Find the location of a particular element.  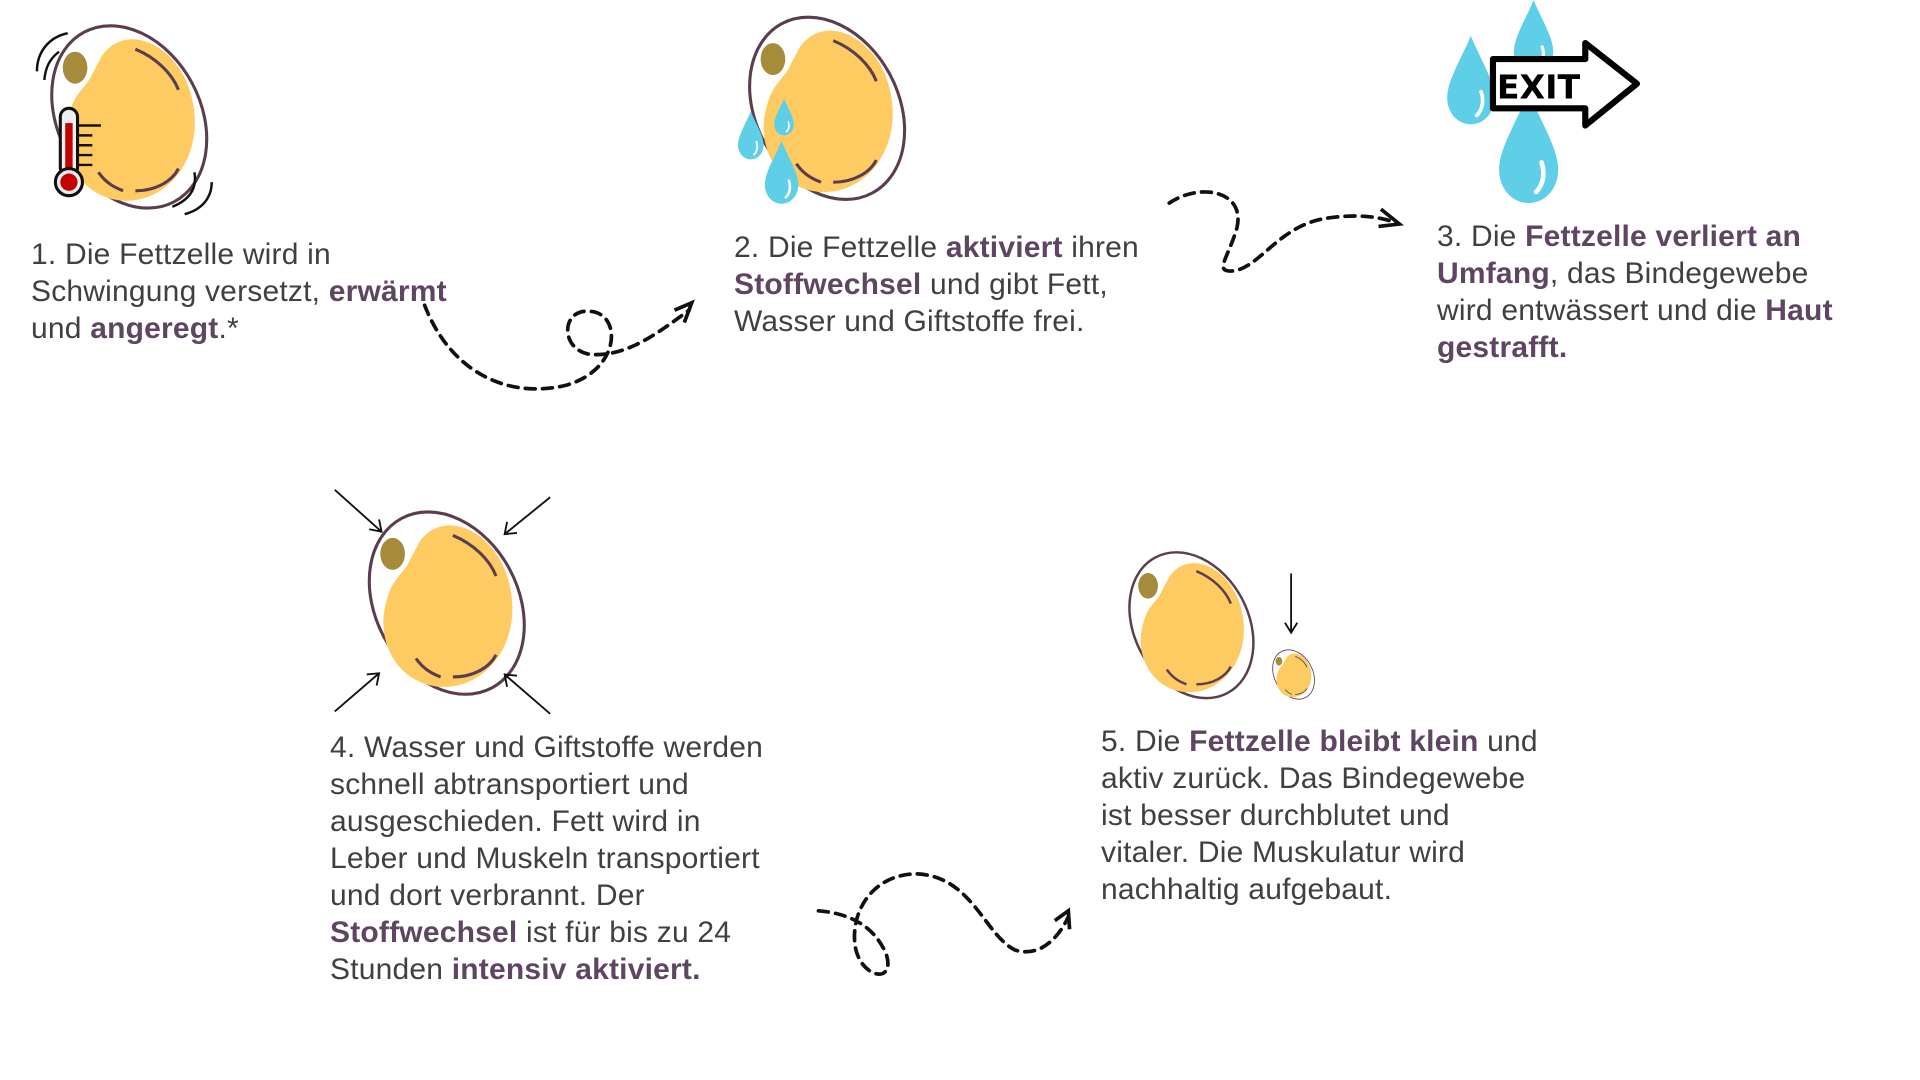

text-line: ausgeschieden. Fett wird in is located at coordinates (546, 821).